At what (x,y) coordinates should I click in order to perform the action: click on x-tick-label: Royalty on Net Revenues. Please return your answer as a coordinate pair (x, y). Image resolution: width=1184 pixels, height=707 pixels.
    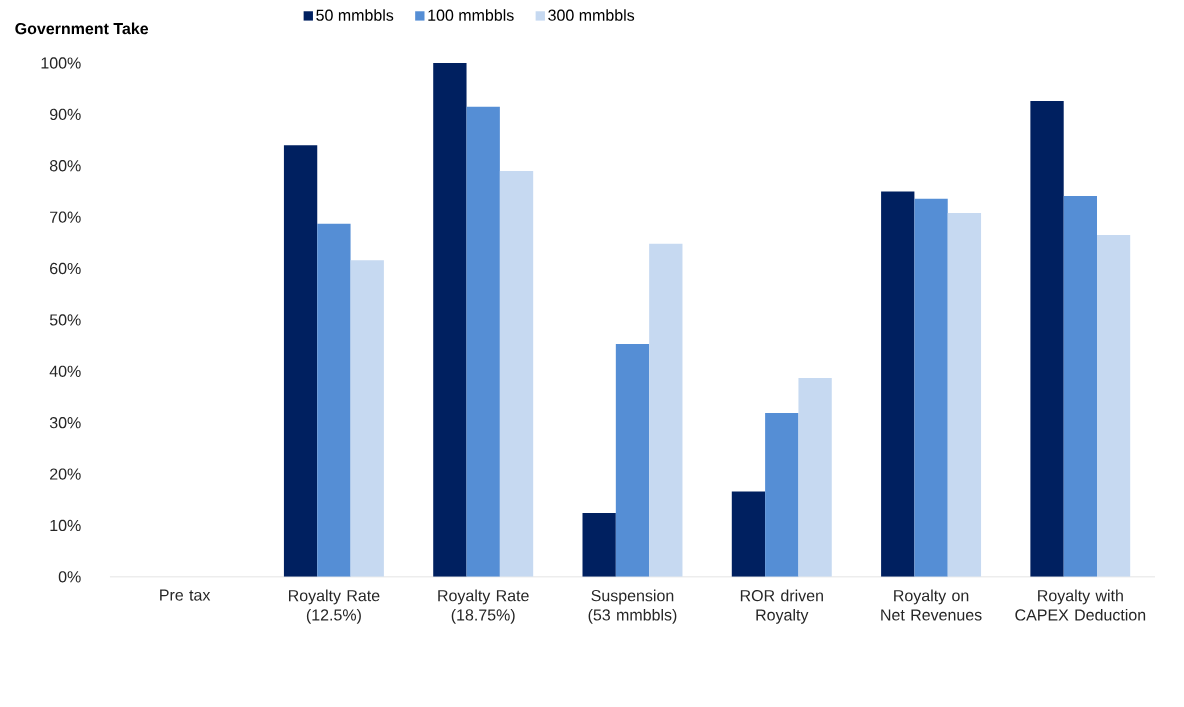
    Looking at the image, I should click on (931, 605).